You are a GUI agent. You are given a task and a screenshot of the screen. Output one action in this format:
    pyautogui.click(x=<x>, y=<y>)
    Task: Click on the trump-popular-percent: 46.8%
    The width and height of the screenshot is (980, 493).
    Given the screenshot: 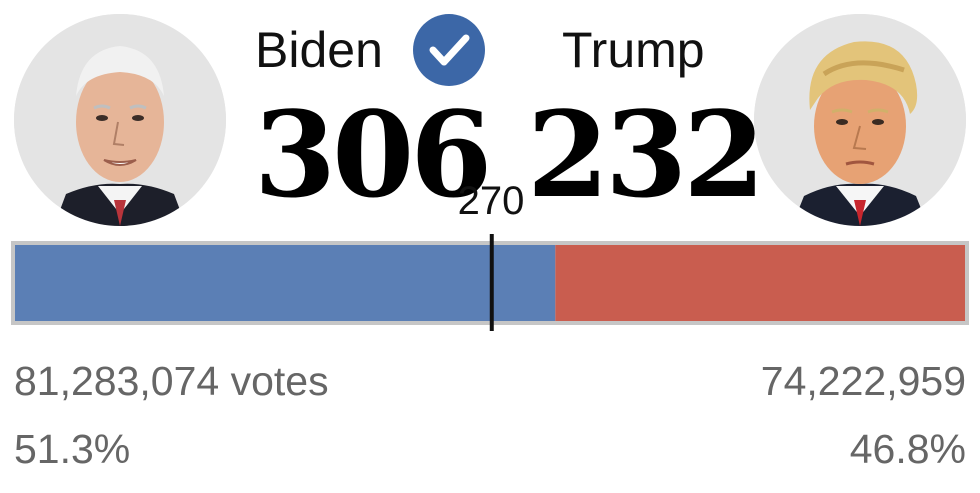 What is the action you would take?
    pyautogui.click(x=907, y=449)
    